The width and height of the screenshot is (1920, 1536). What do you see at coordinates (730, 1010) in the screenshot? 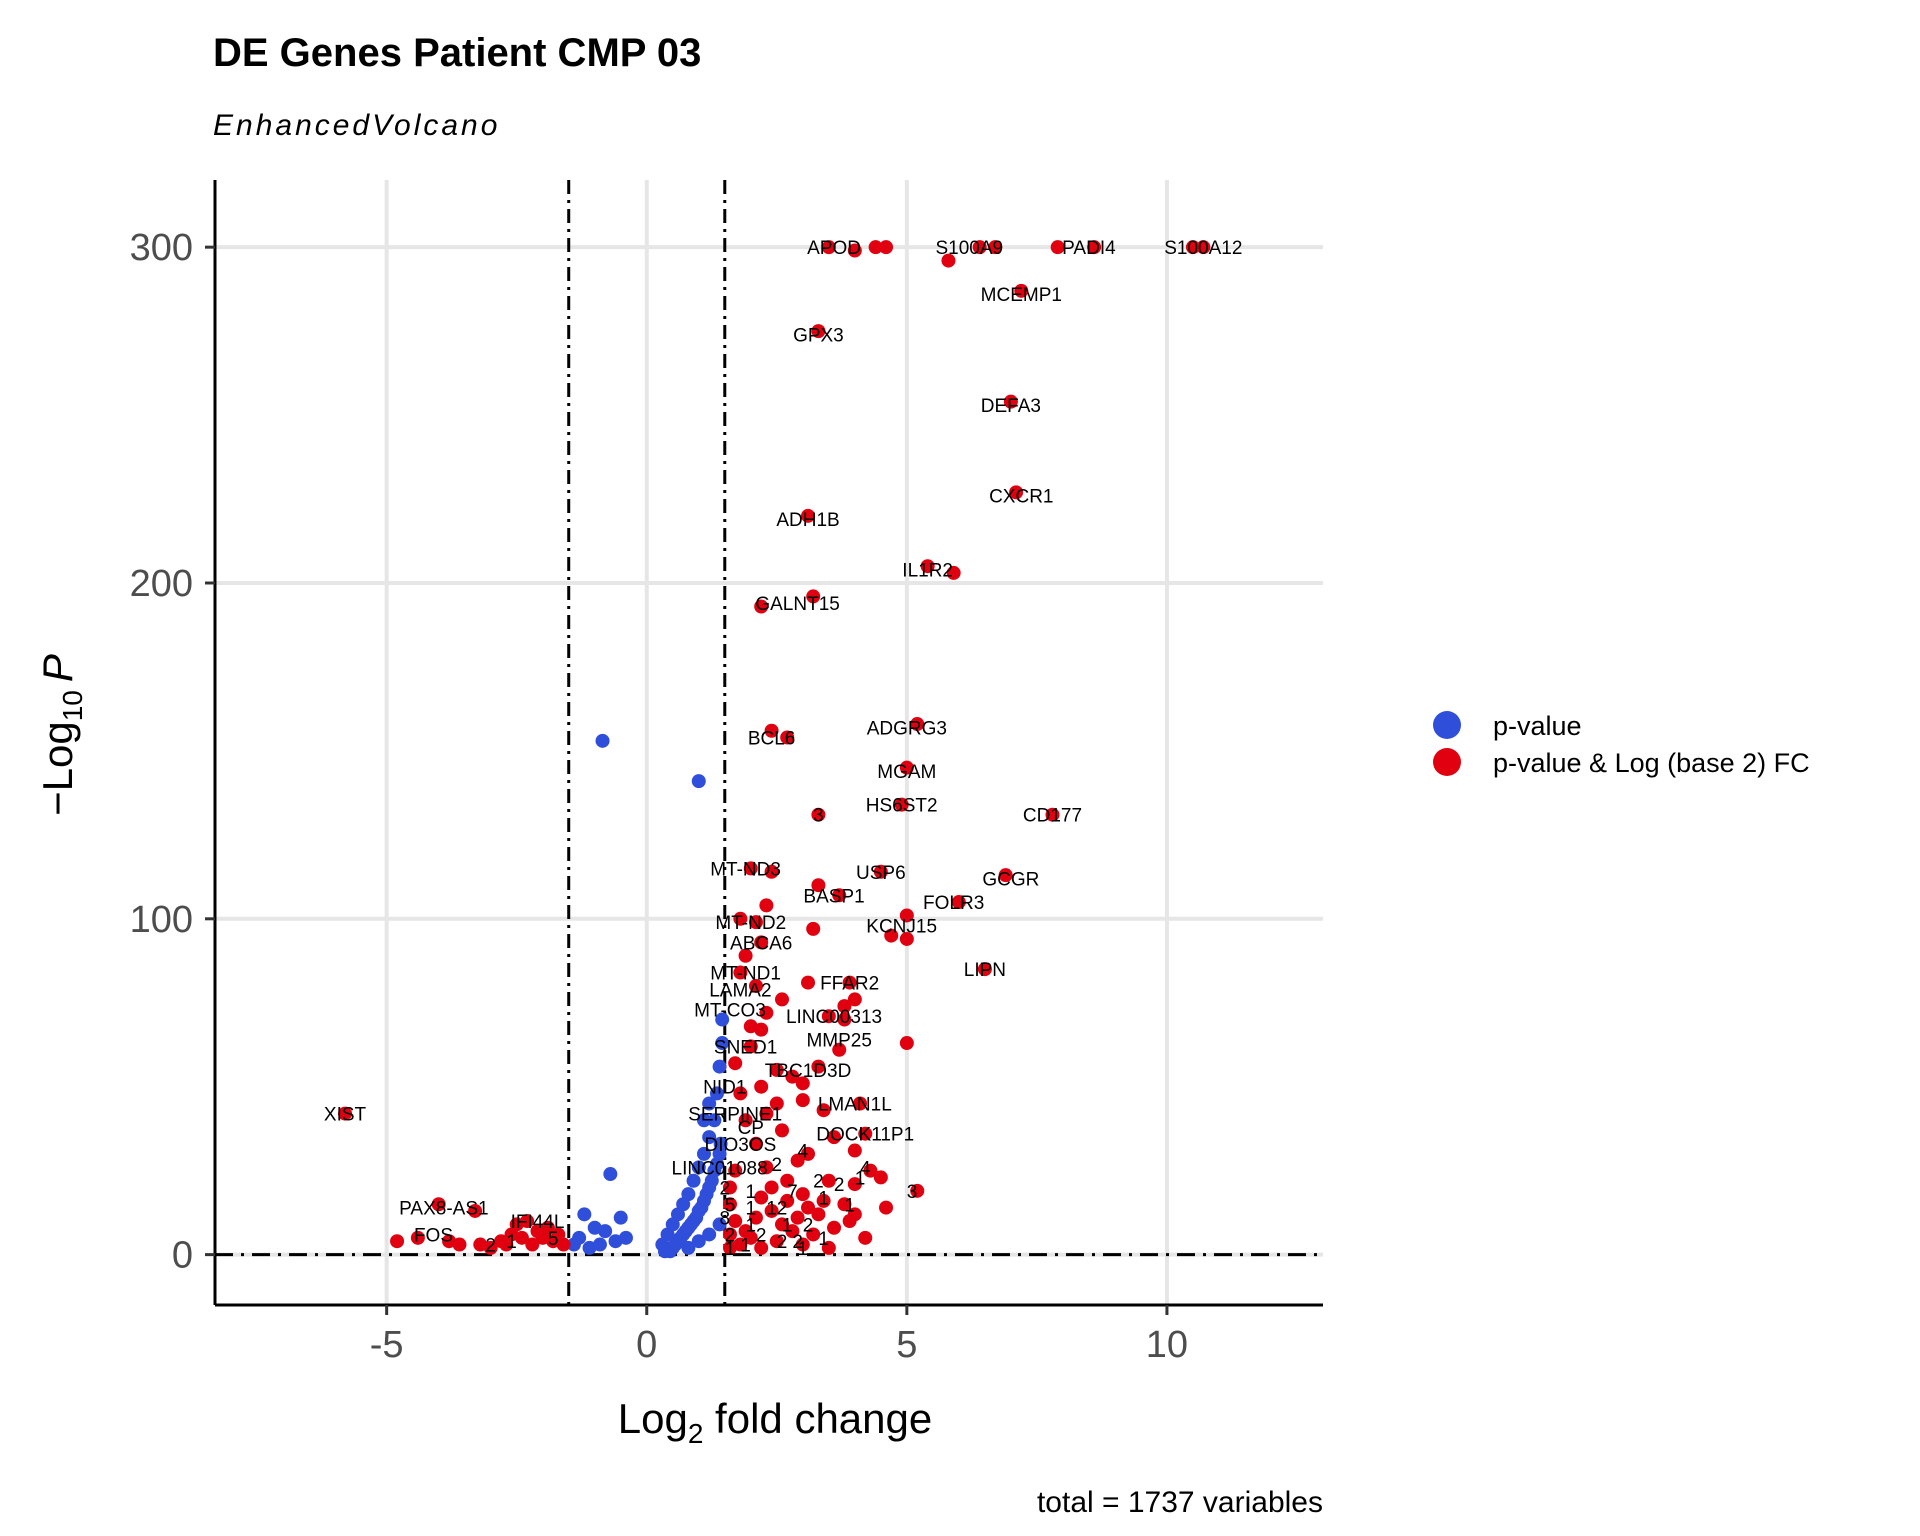
I see `gene-label: MT-CO3` at bounding box center [730, 1010].